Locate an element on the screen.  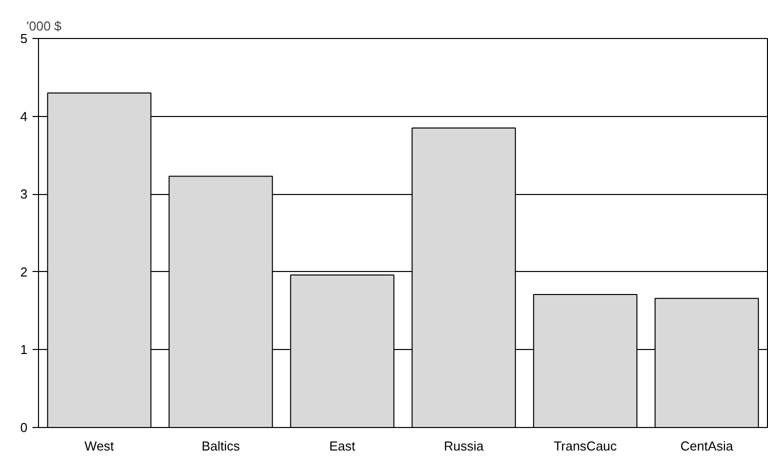
x-tick-label: Baltics is located at coordinates (221, 446).